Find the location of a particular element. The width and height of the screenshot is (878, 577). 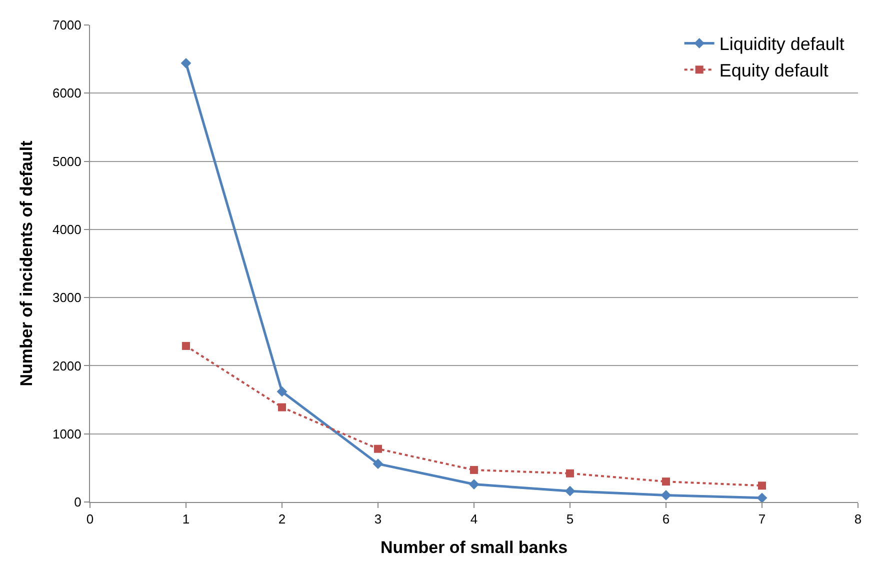

x-tick-label: 0 is located at coordinates (90, 519).